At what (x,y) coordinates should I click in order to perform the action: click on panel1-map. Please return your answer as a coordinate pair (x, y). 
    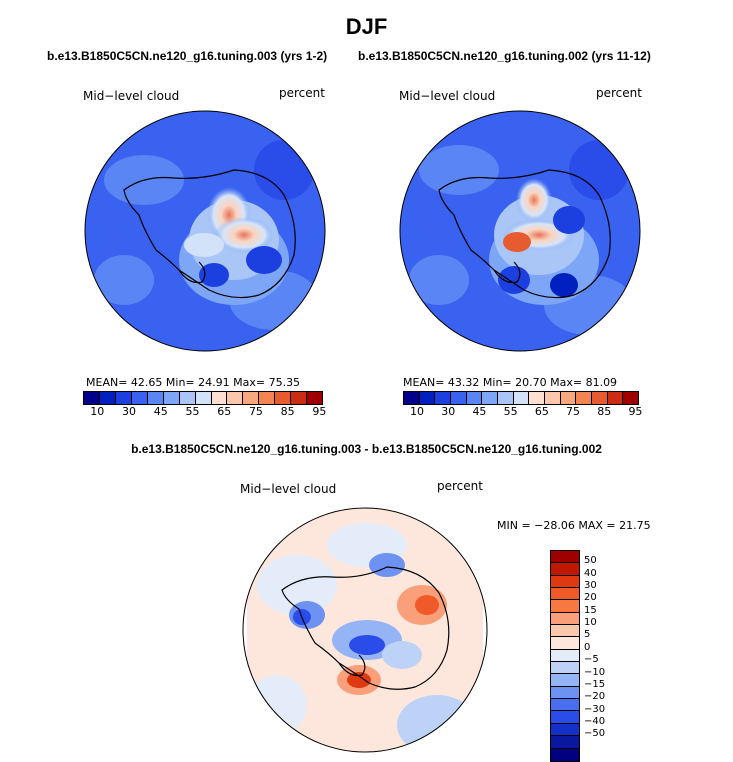
    Looking at the image, I should click on (205, 231).